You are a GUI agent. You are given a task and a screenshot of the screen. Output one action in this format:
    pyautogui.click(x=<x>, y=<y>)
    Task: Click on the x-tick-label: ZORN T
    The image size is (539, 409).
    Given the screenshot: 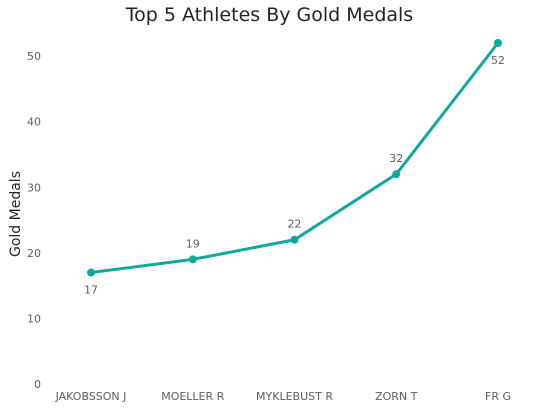 What is the action you would take?
    pyautogui.click(x=396, y=396)
    